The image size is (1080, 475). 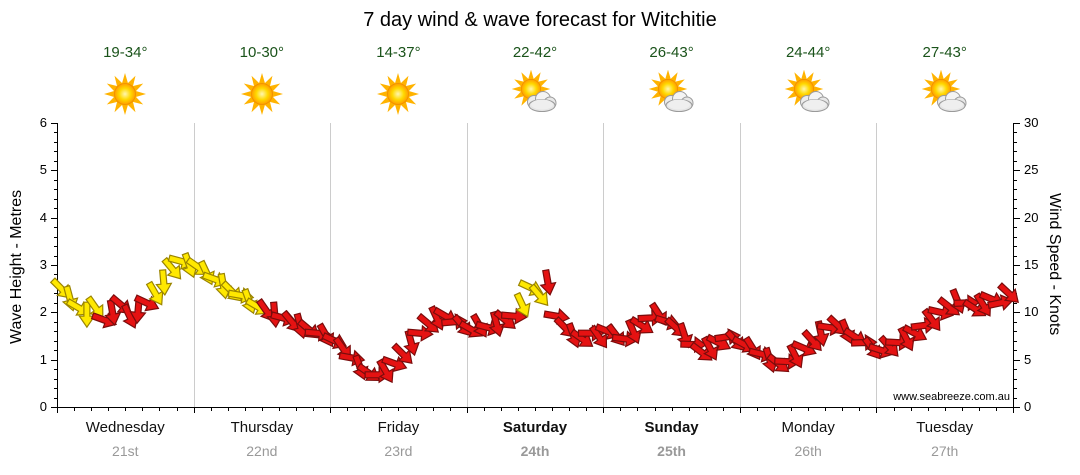 I want to click on day-name: Monday, so click(x=808, y=427).